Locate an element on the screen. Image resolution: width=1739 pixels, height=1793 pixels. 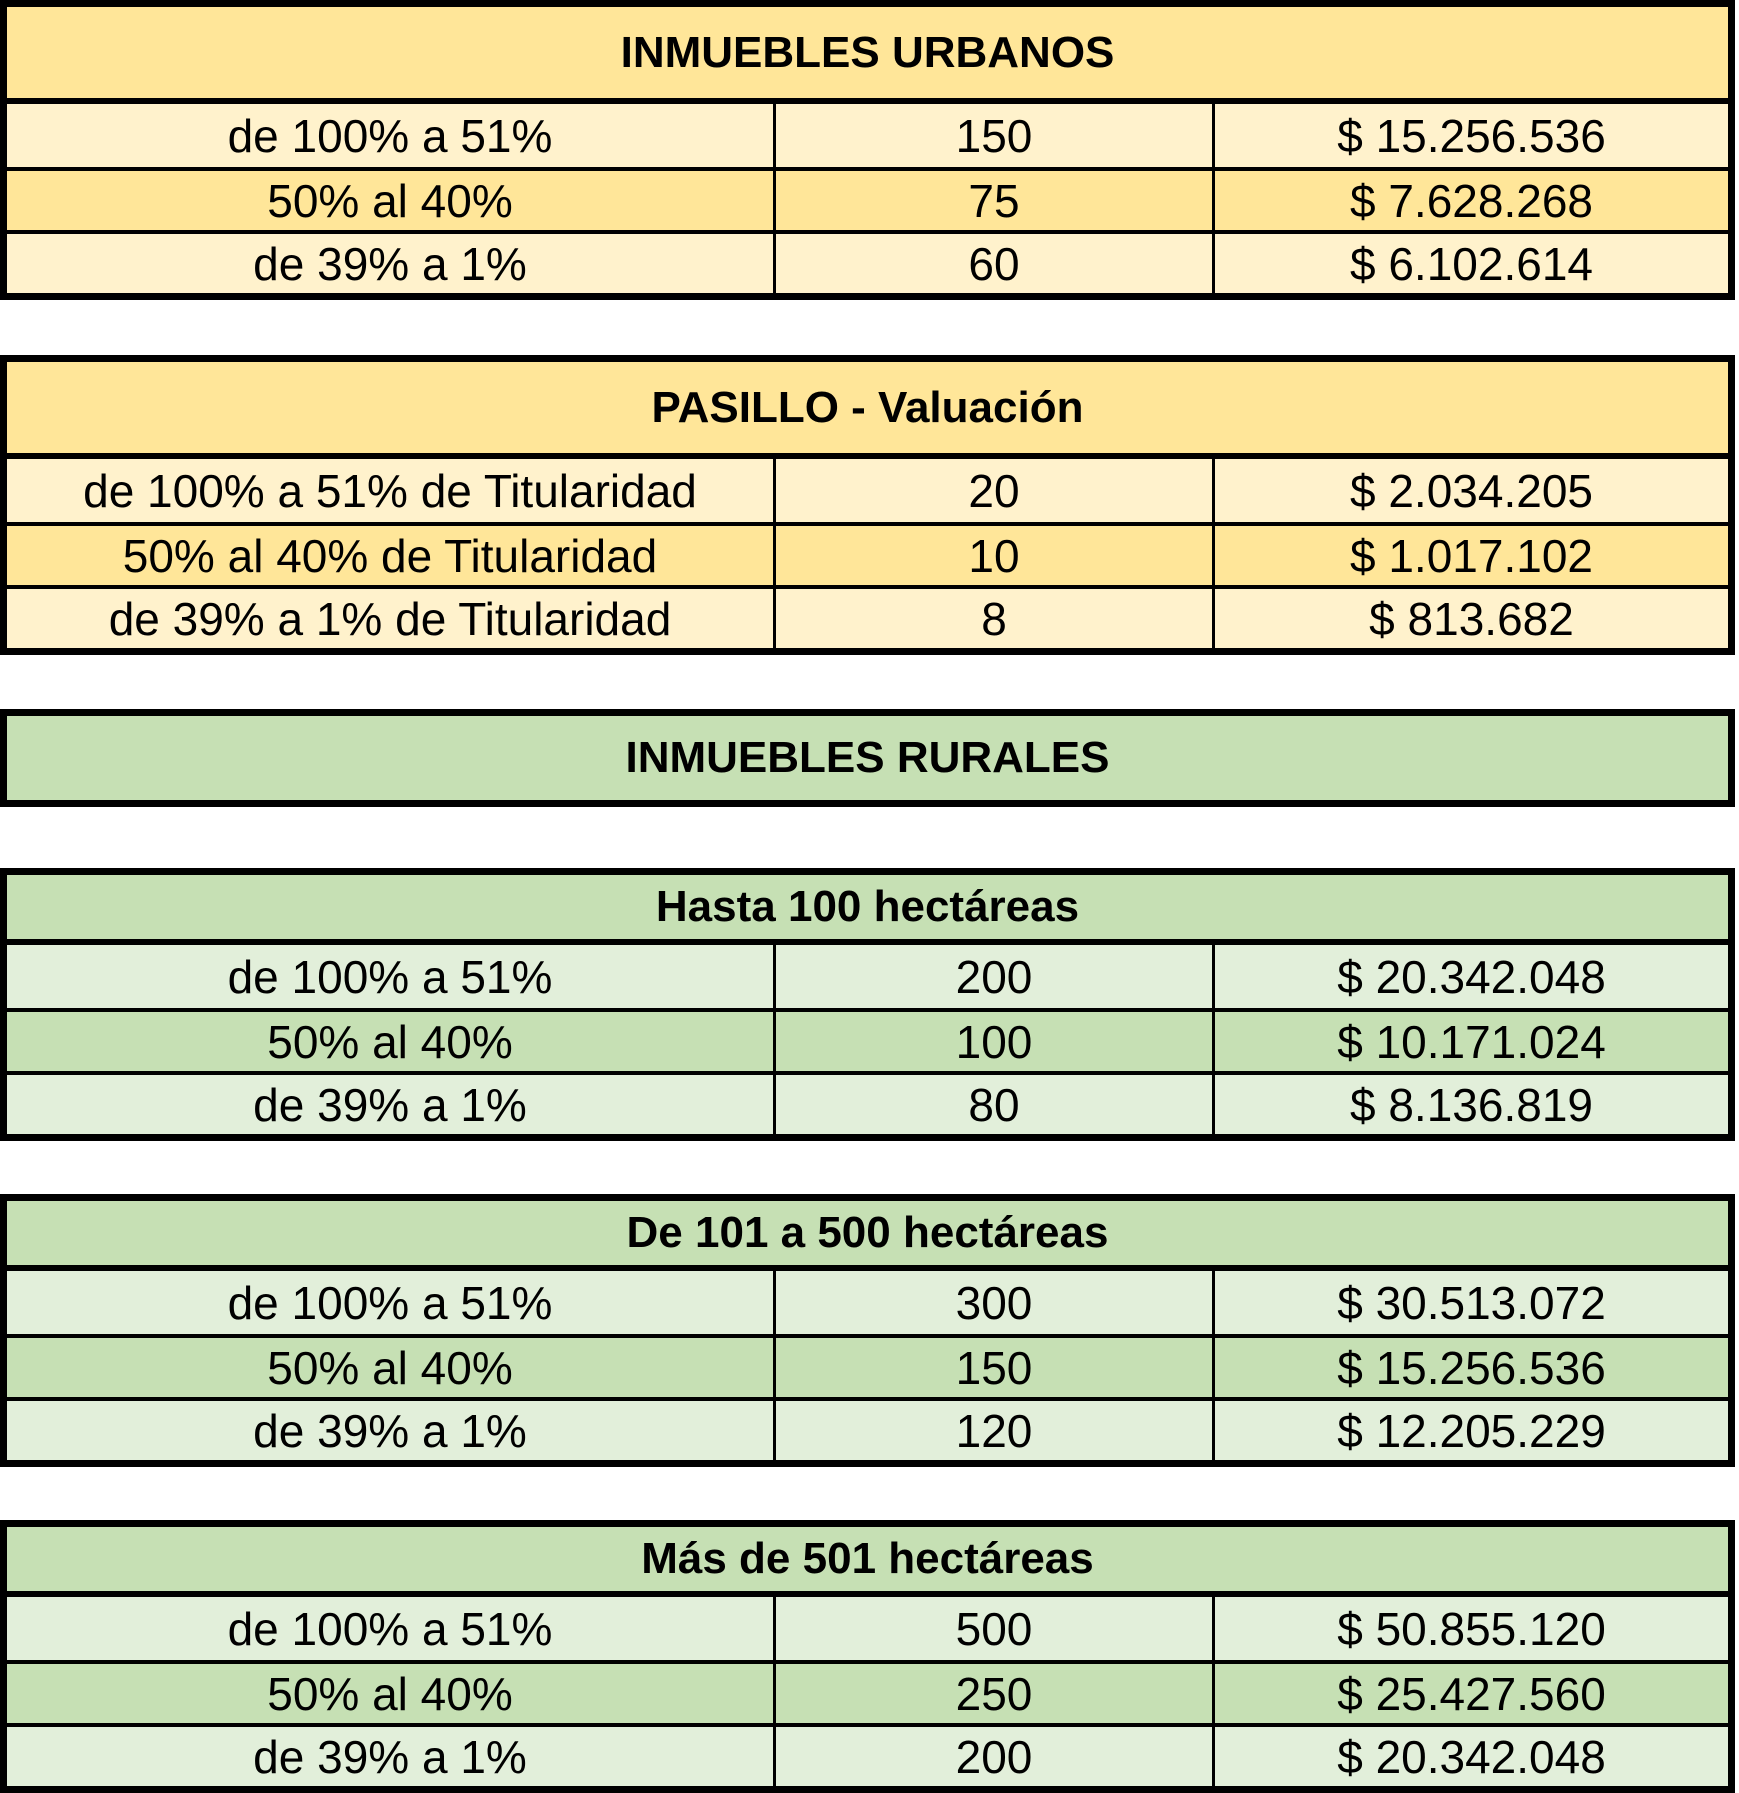
table-title: INMUEBLES URBANOS is located at coordinates (867, 55).